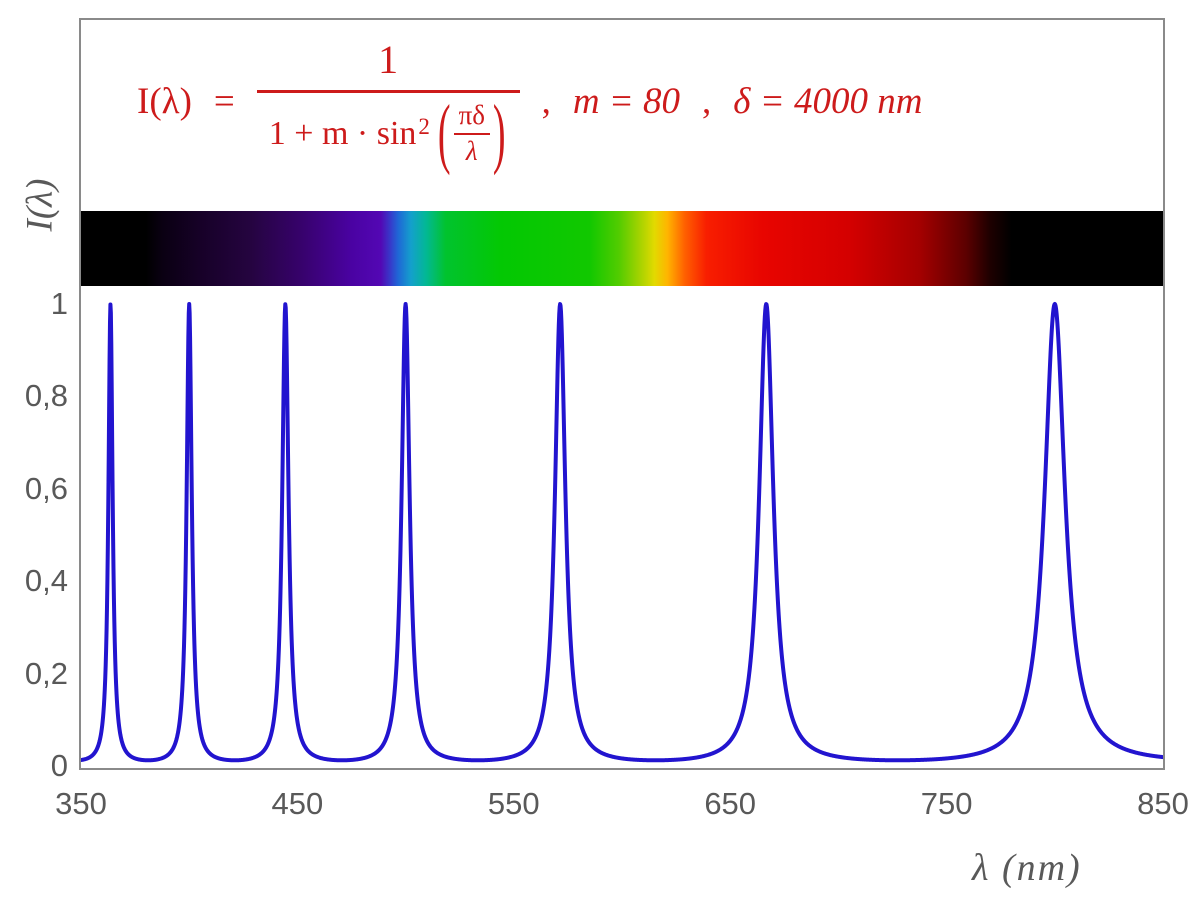  What do you see at coordinates (224, 101) in the screenshot?
I see `formula-equals: =` at bounding box center [224, 101].